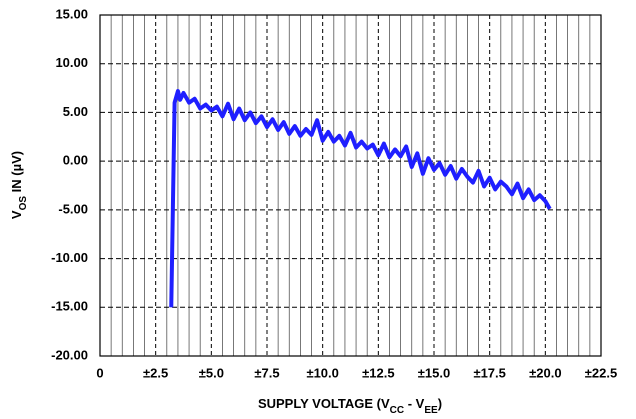 Image resolution: width=636 pixels, height=419 pixels. I want to click on y-tick-label: 15.00, so click(71, 13).